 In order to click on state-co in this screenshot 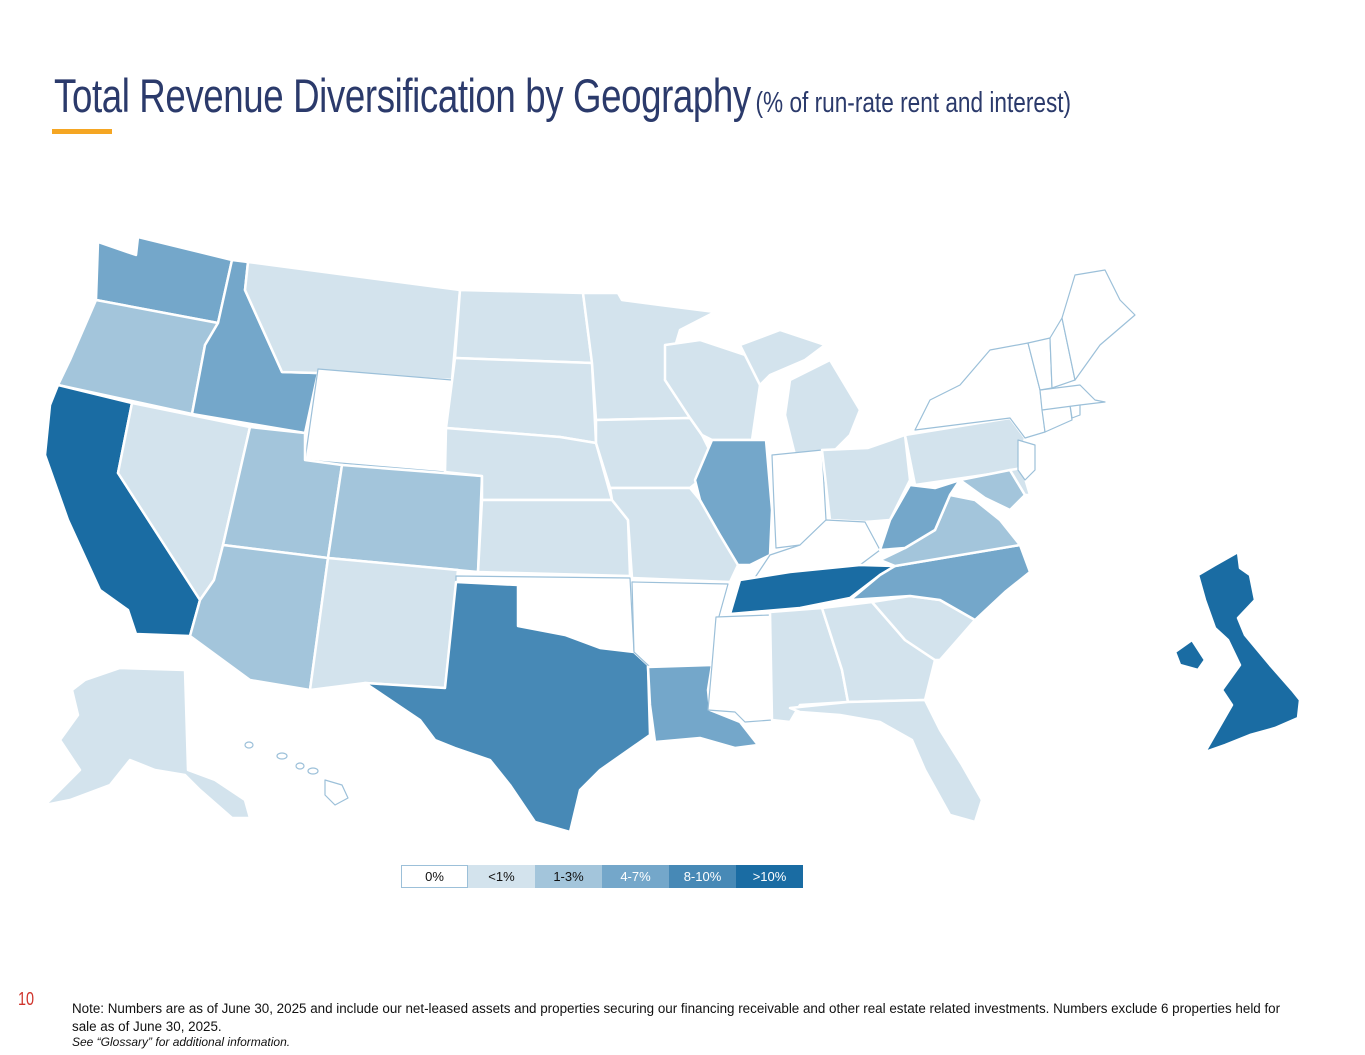, I will do `click(405, 518)`.